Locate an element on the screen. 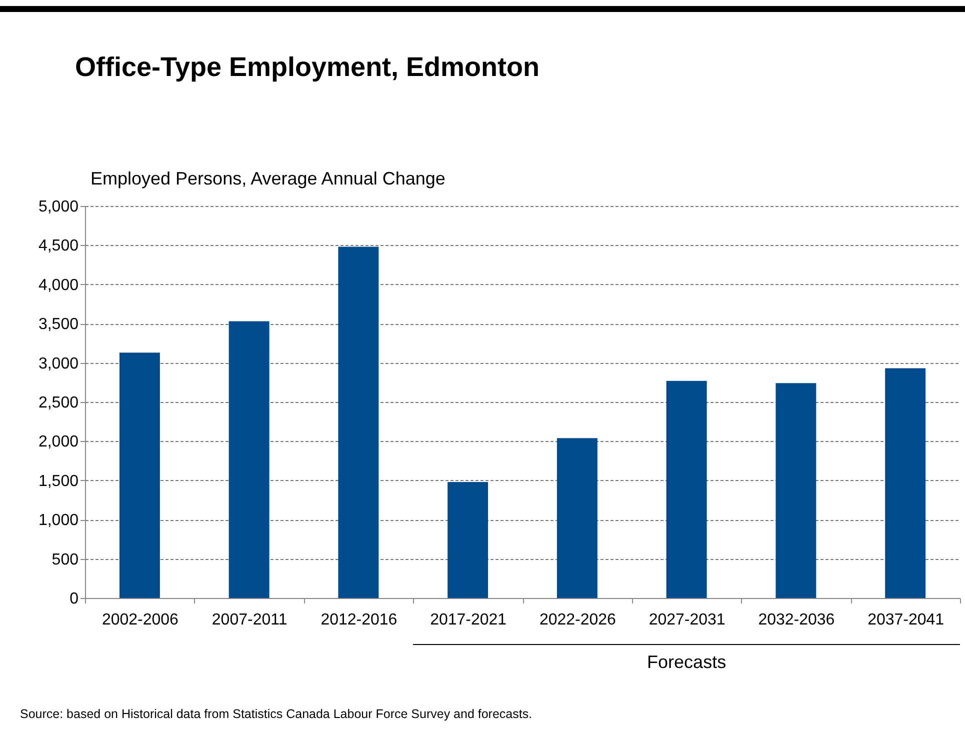 Image resolution: width=965 pixels, height=750 pixels. y-tick-label: 4,000 is located at coordinates (58, 285).